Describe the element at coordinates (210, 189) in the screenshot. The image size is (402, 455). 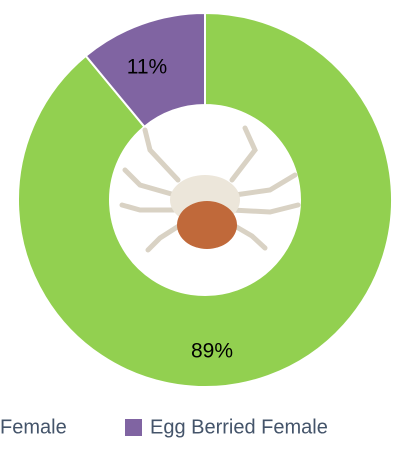
I see `crab-illustration` at that location.